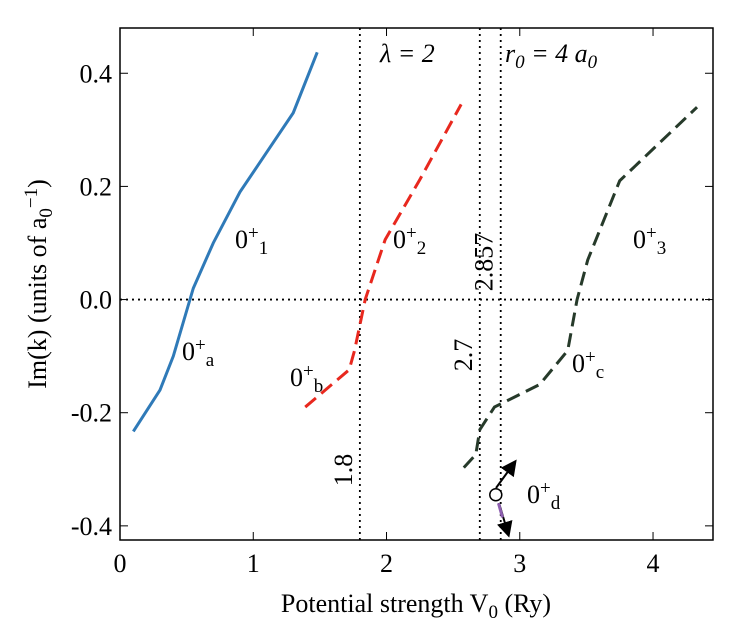 The width and height of the screenshot is (747, 639). I want to click on x-tick-label: 3, so click(519, 563).